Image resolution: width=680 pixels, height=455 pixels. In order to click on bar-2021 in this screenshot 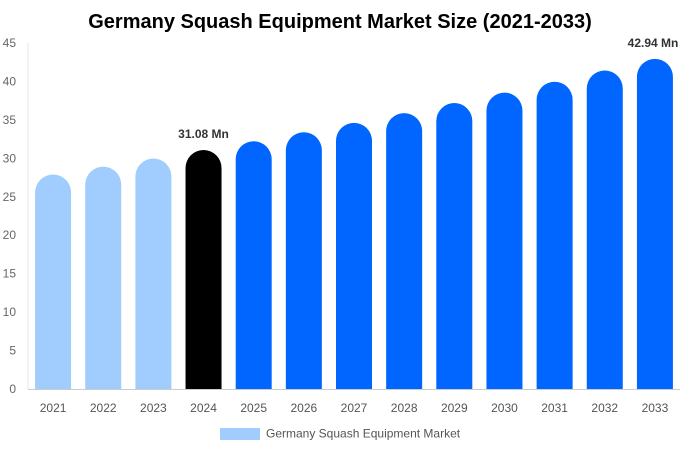, I will do `click(53, 281)`.